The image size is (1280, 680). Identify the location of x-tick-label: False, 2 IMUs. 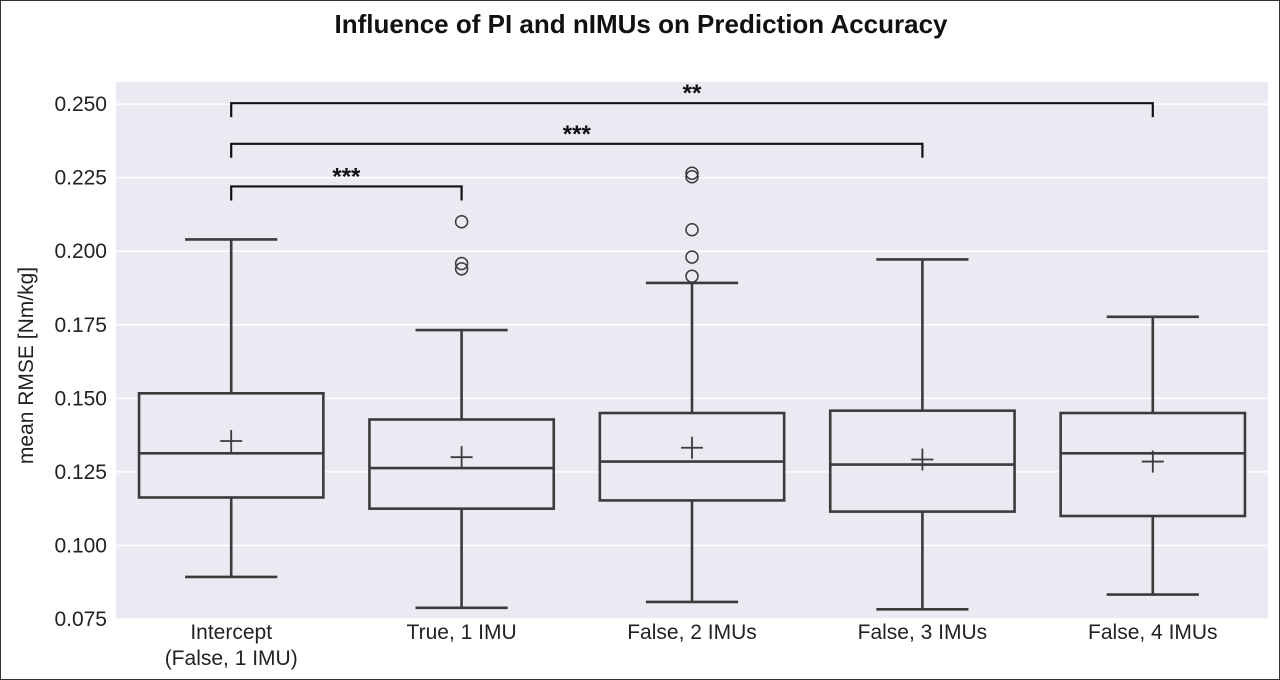
(692, 632).